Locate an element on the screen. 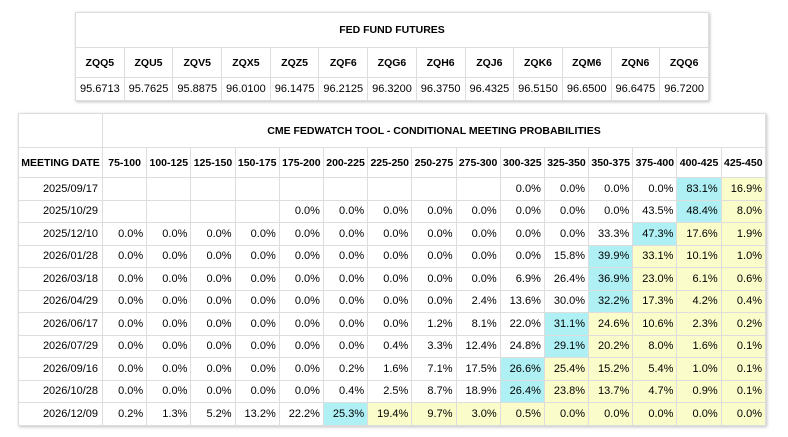  meeting-date: 2026/06/17 is located at coordinates (60, 324).